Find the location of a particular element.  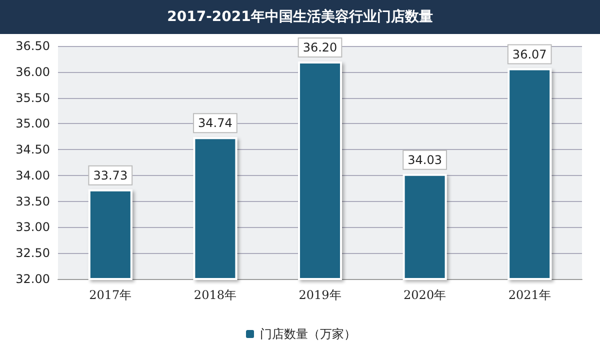

y-tick-label: 35.50 is located at coordinates (33, 97).